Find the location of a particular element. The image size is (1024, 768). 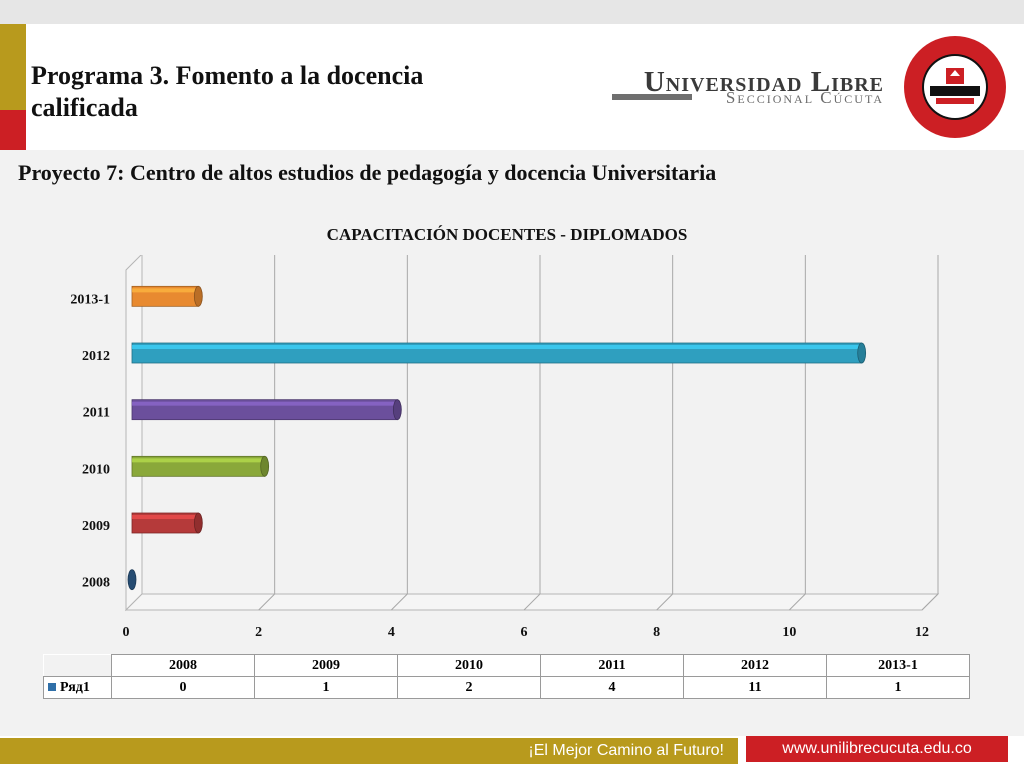

footer-bar-gold is located at coordinates (369, 751).